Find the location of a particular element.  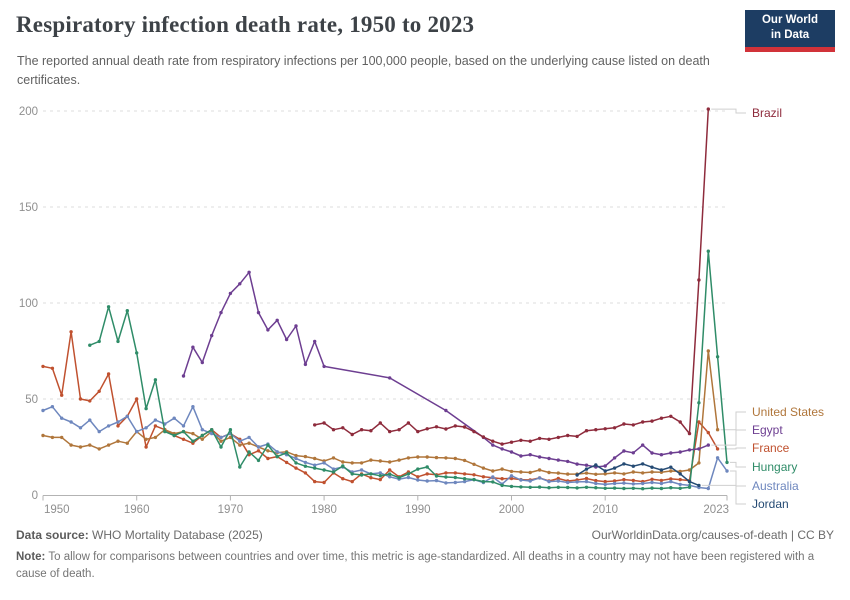

series-line-jordan is located at coordinates (638, 475).